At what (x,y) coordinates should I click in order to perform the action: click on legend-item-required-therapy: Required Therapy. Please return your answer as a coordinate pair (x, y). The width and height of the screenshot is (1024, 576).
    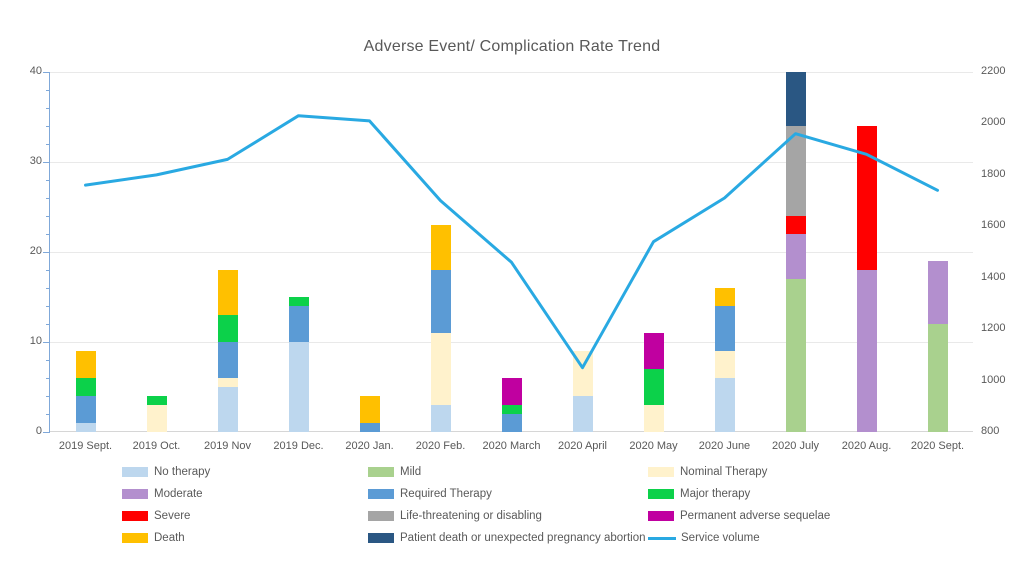
    Looking at the image, I should click on (430, 494).